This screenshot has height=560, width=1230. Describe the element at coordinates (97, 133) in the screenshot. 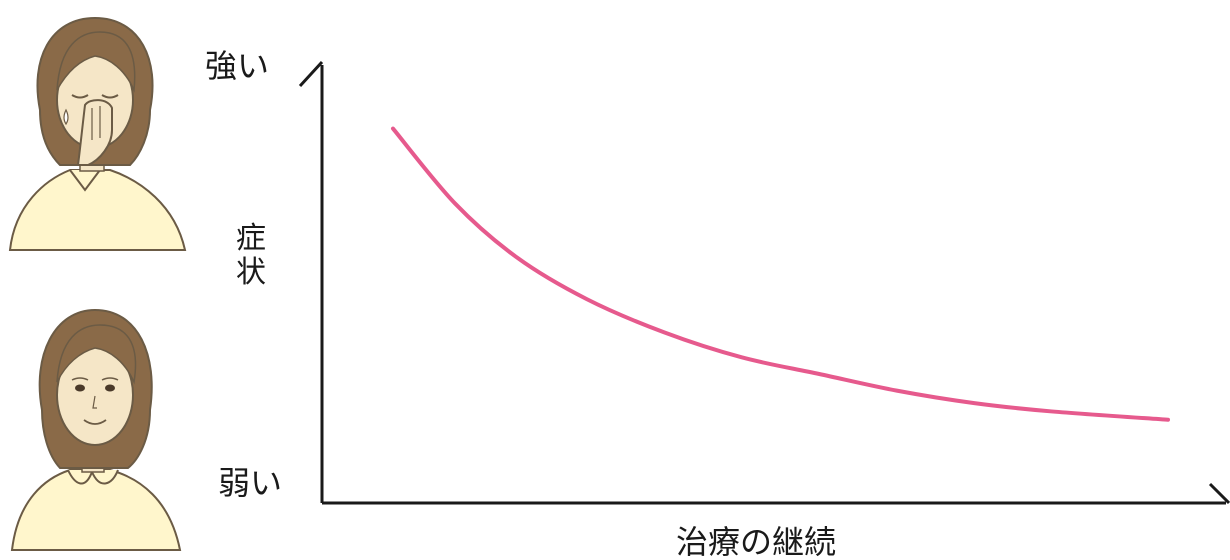

I see `woman-covering-nose-icon` at that location.